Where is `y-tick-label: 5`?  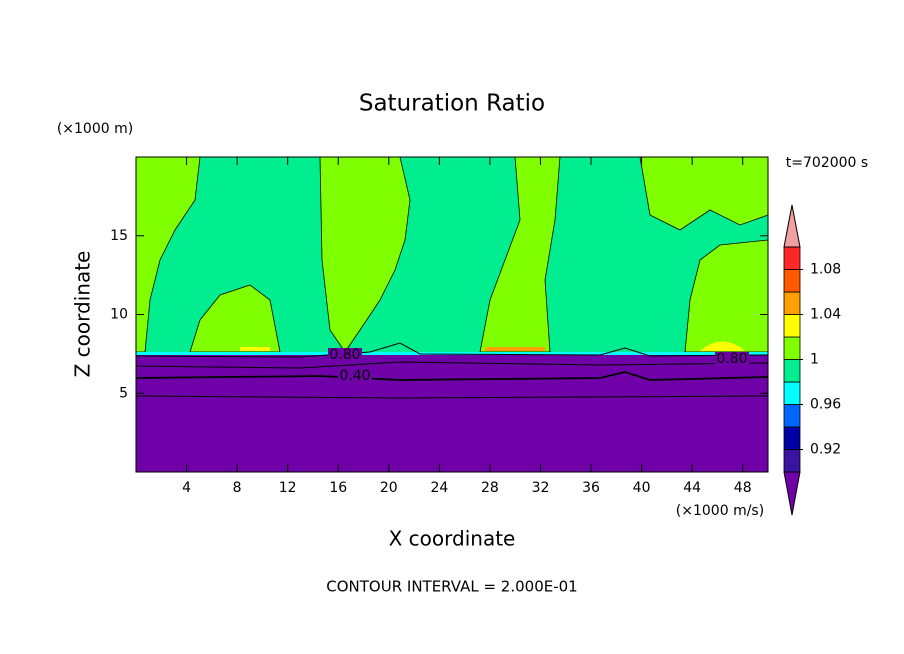 y-tick-label: 5 is located at coordinates (123, 393).